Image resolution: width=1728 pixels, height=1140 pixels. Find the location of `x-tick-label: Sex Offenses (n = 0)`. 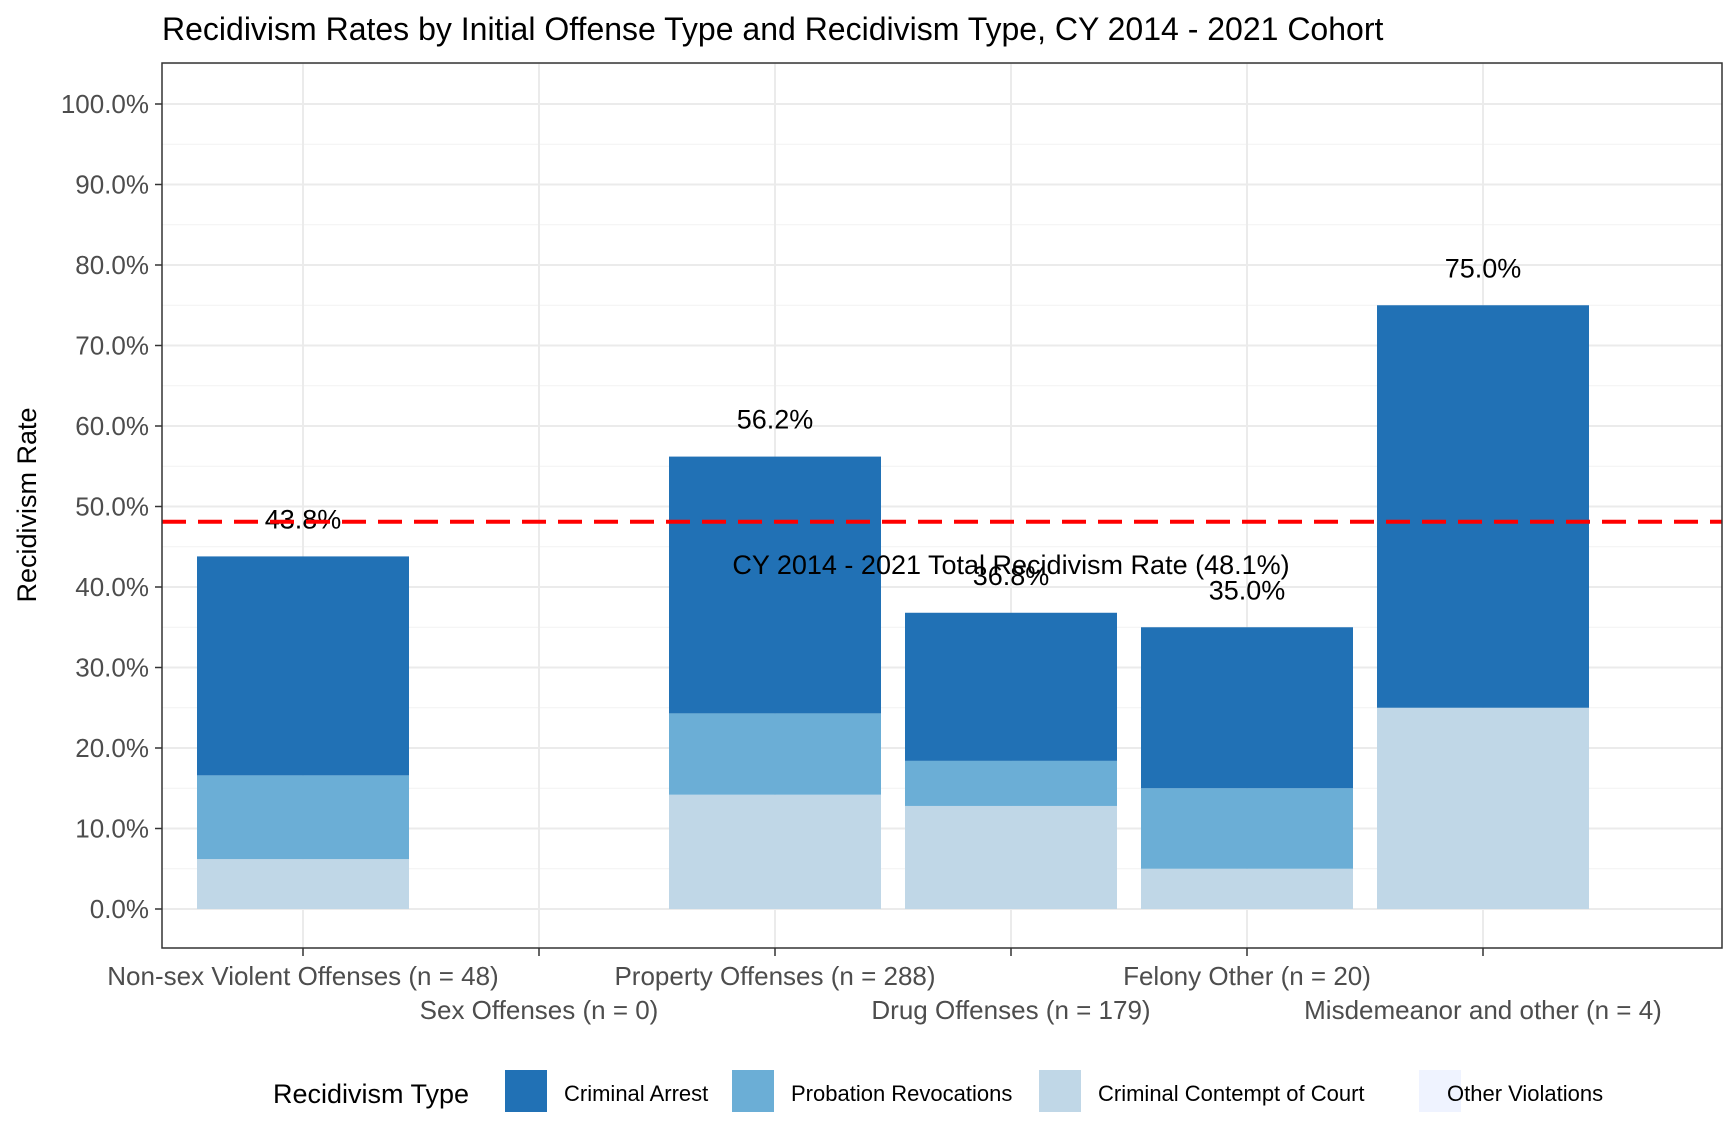

x-tick-label: Sex Offenses (n = 0) is located at coordinates (539, 1010).